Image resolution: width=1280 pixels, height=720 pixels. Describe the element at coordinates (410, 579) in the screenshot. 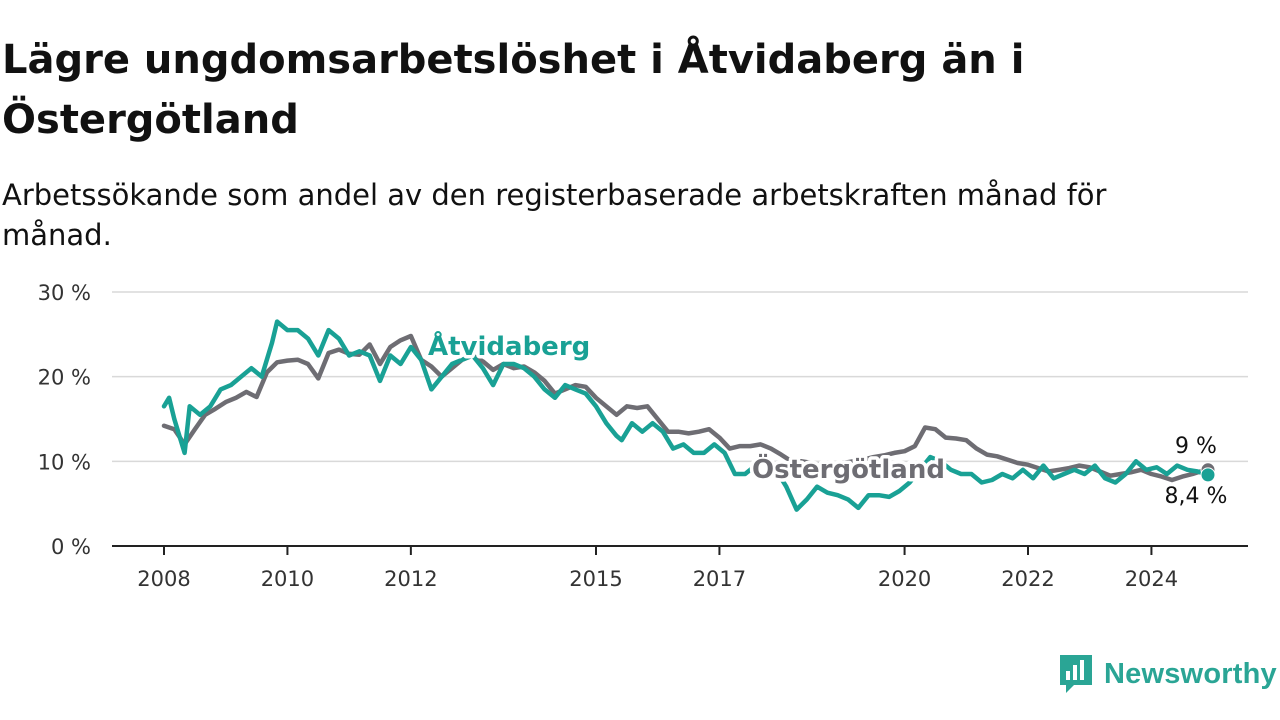

I see `x-tick-label: 2012` at that location.